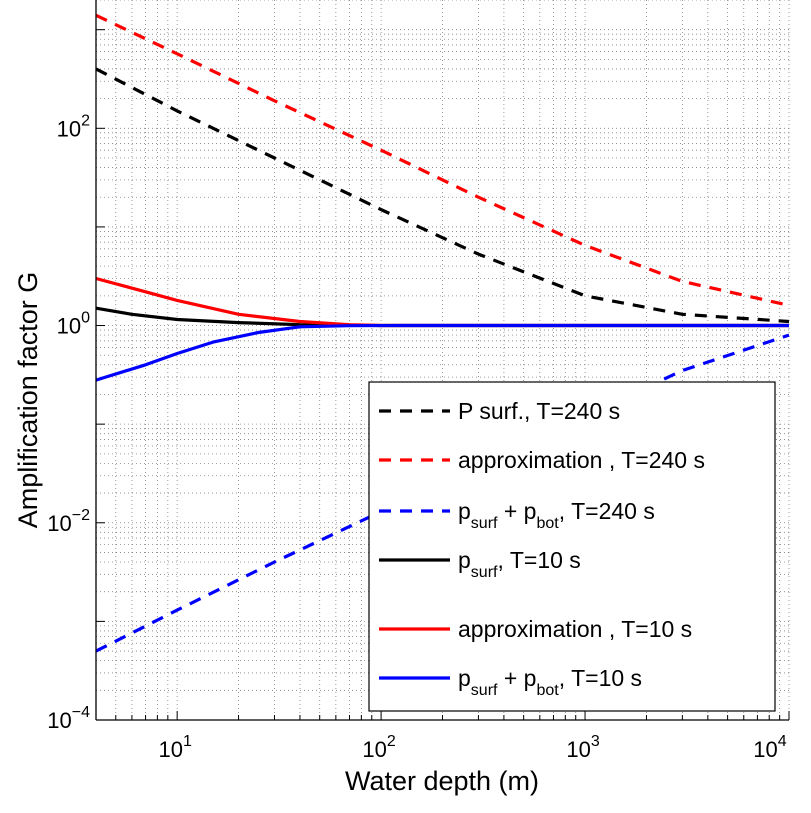  I want to click on y-tick-label: 10², so click(73, 126).